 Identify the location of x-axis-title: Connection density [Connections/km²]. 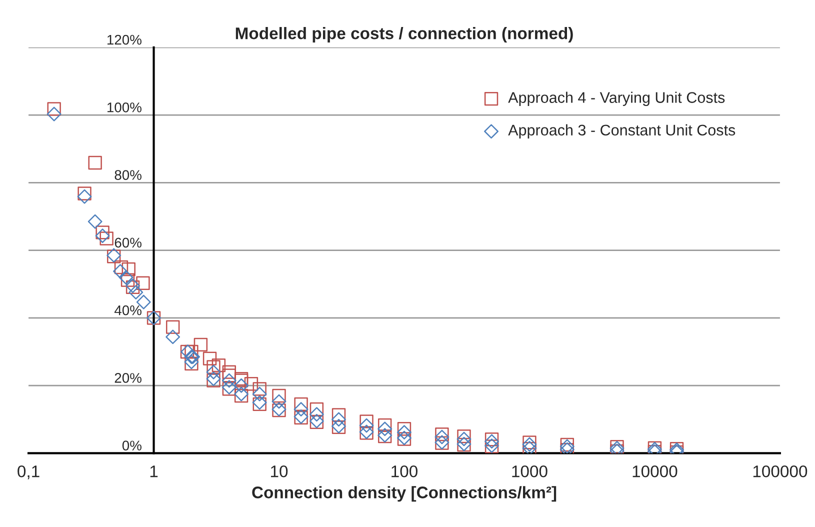
(404, 494).